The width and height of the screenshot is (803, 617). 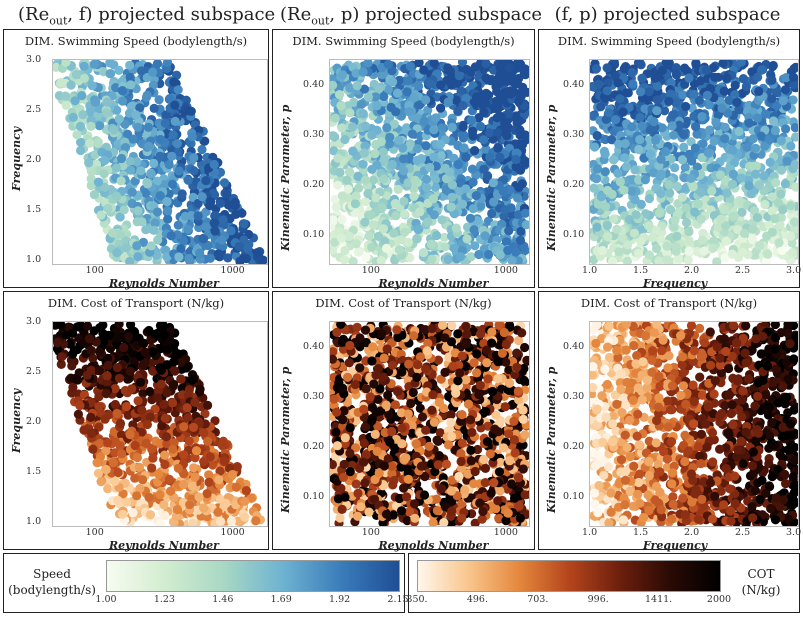 What do you see at coordinates (743, 270) in the screenshot?
I see `x-tick-label: 2.5` at bounding box center [743, 270].